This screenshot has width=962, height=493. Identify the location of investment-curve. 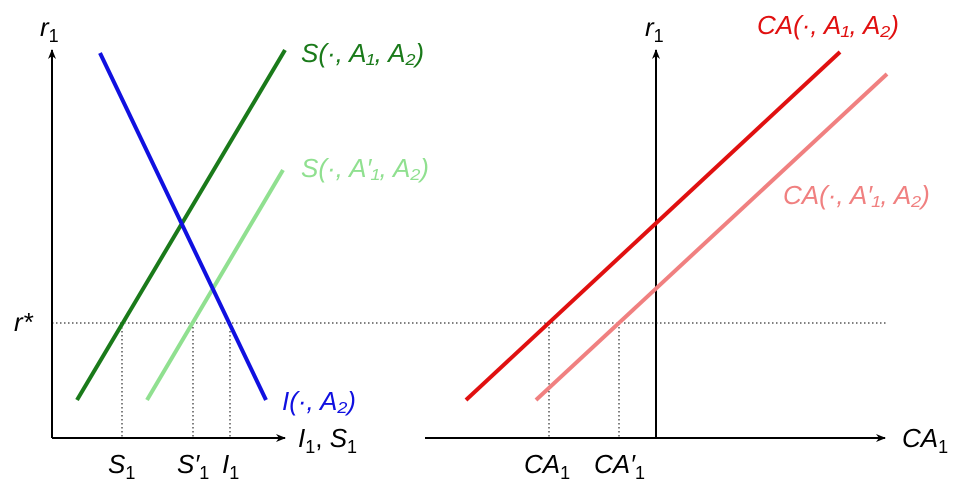
(183, 226).